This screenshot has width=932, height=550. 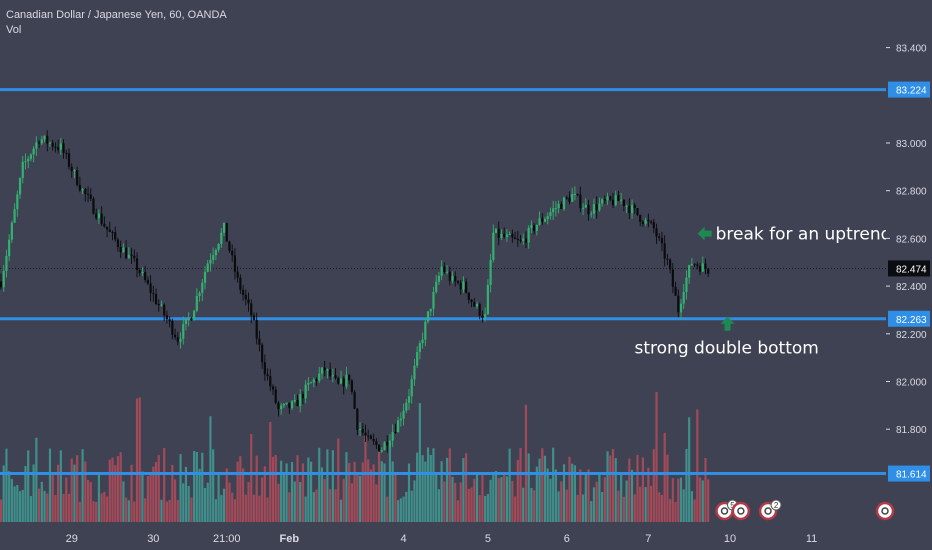 I want to click on event-count-badge, so click(x=776, y=505).